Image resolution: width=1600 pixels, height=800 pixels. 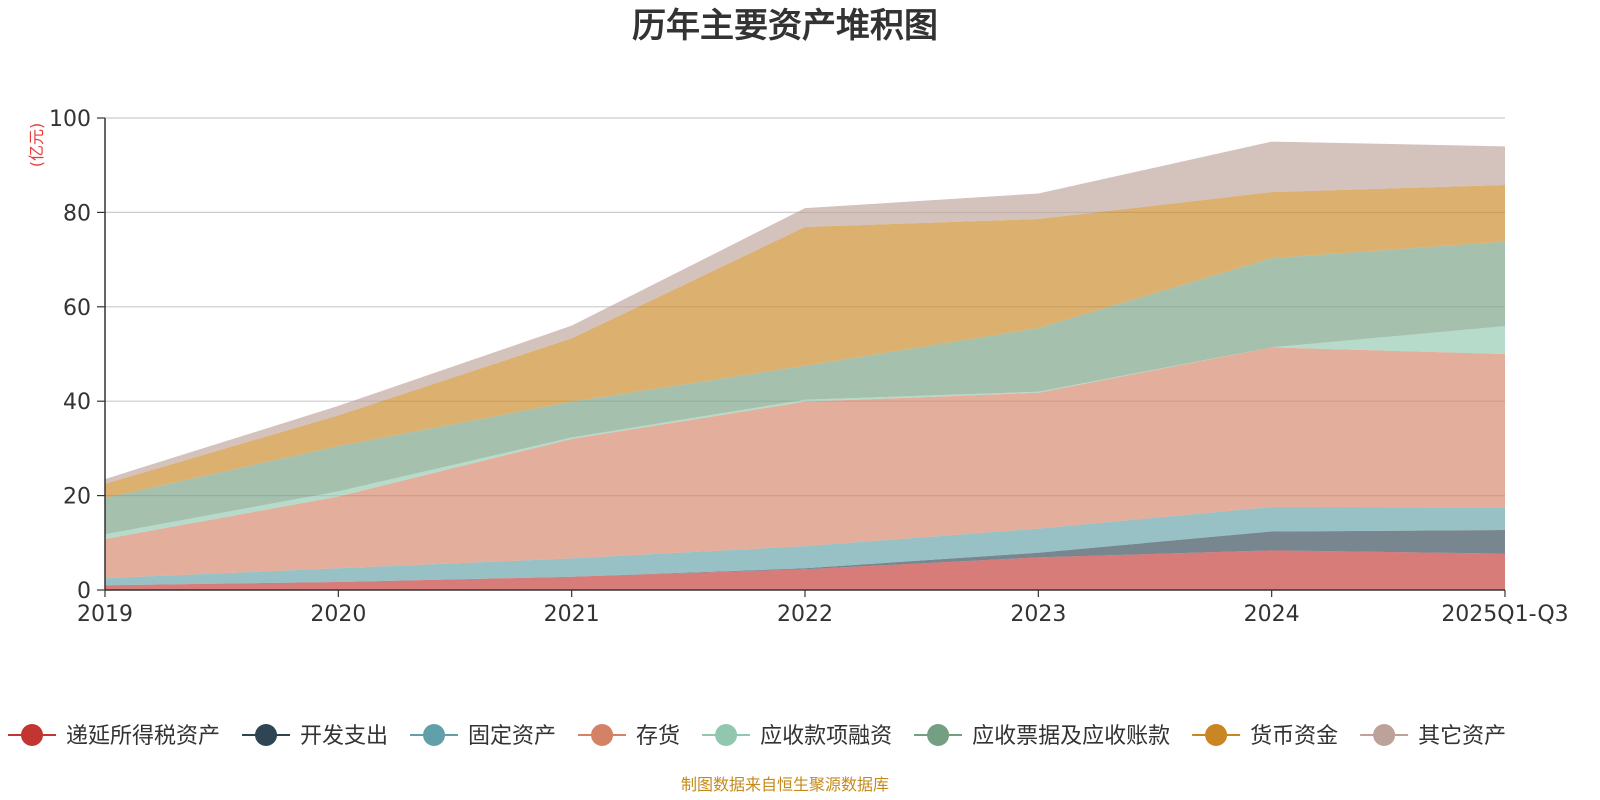 What do you see at coordinates (77, 402) in the screenshot?
I see `y-tick-label: 40` at bounding box center [77, 402].